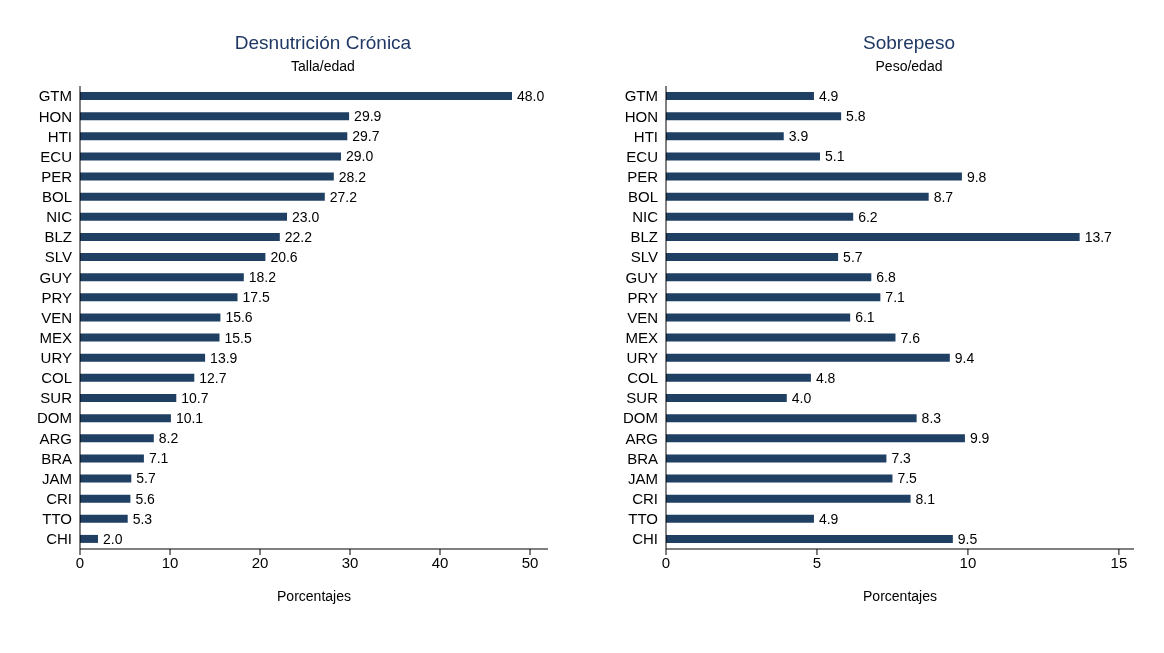 The height and width of the screenshot is (653, 1164). I want to click on data-label: 48.0, so click(531, 96).